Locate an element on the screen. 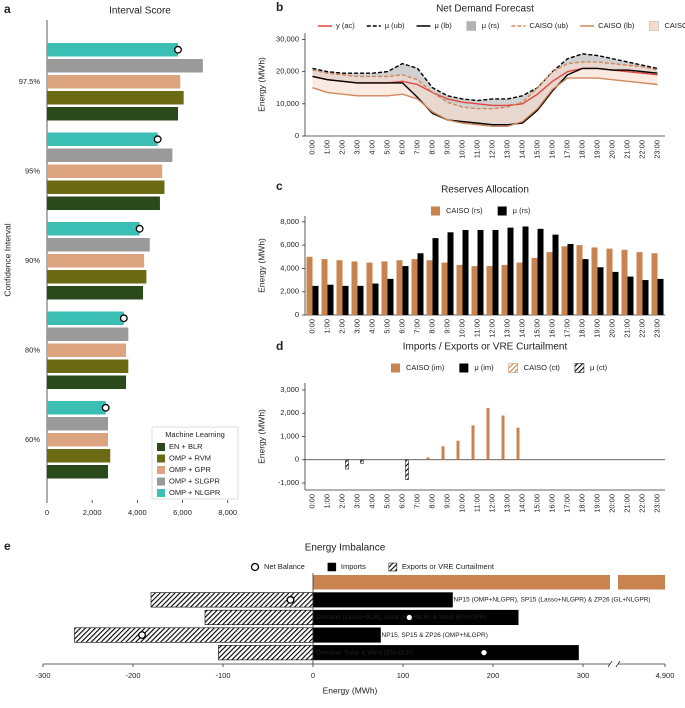 The height and width of the screenshot is (708, 685). y-tick-label: -1,000 is located at coordinates (288, 482).